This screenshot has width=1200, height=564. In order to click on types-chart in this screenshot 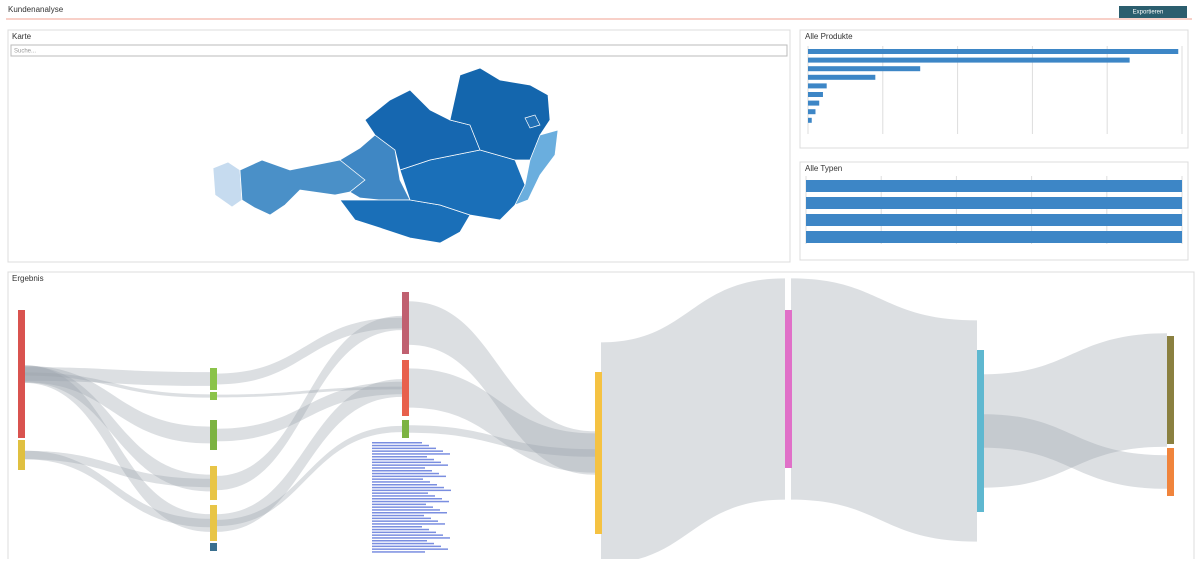, I will do `click(994, 210)`.